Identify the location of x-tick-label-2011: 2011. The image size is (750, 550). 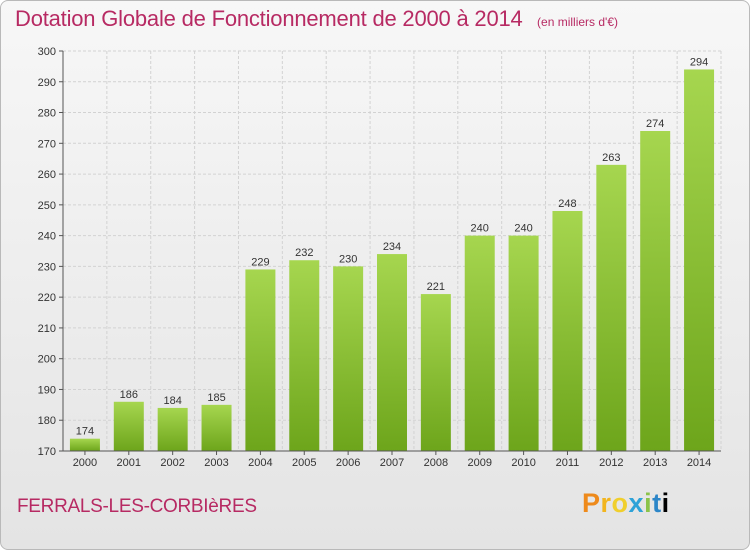
(568, 463).